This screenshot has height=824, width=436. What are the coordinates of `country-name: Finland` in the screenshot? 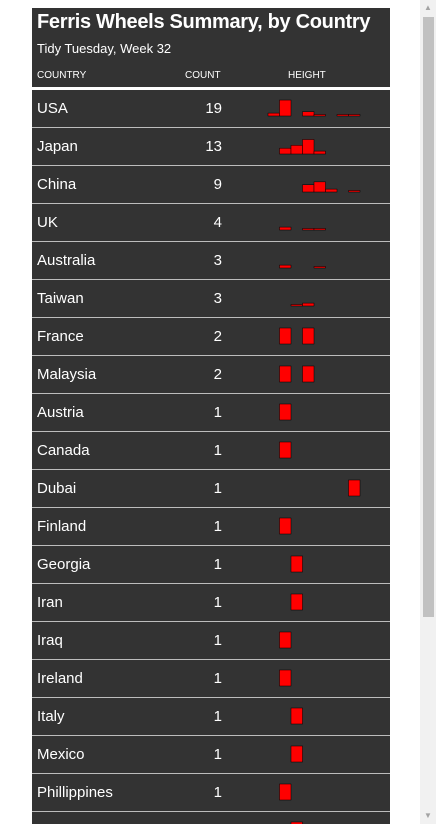 It's located at (62, 526).